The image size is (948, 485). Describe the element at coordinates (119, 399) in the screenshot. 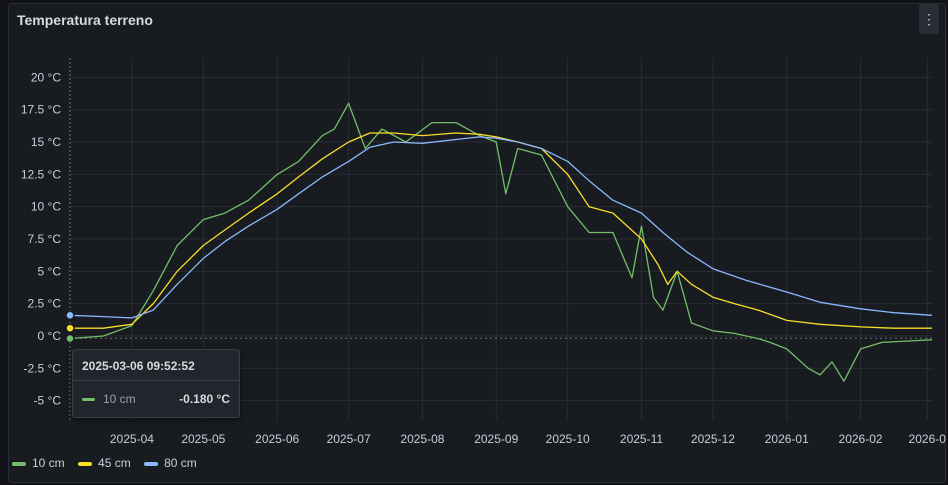

I see `tooltip-series-name: 10 cm` at that location.